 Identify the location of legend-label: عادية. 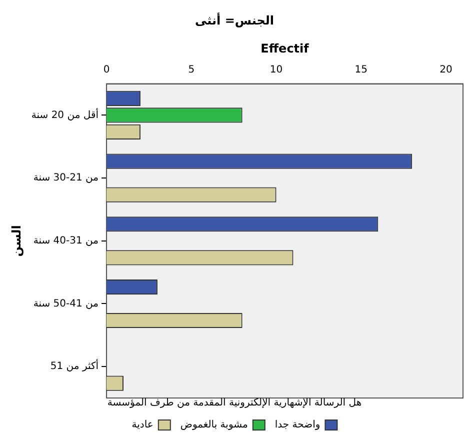
(143, 425).